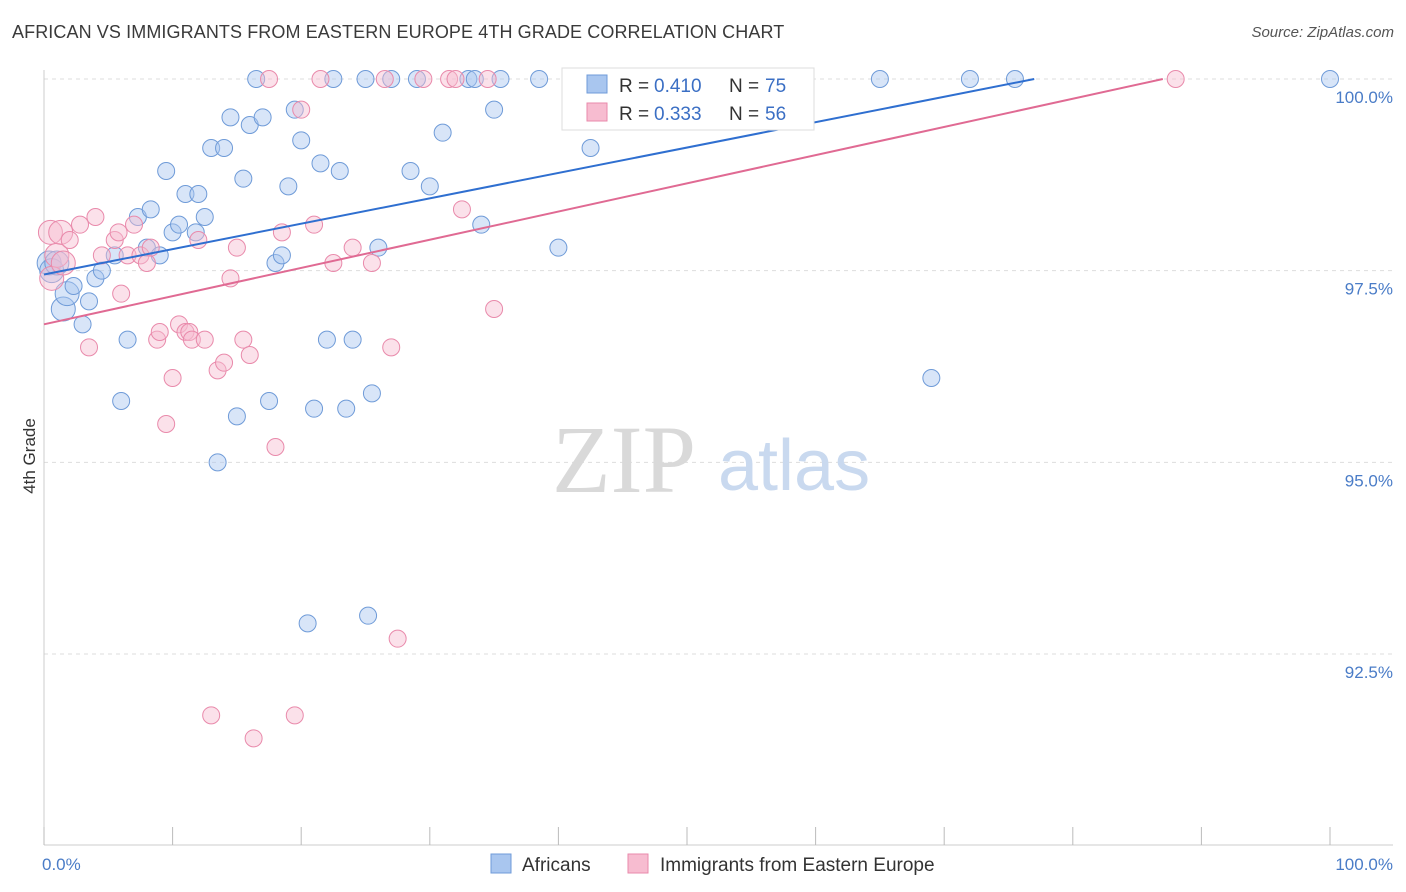 The height and width of the screenshot is (892, 1406). I want to click on x-tick-label-left: 0.0%, so click(61, 864).